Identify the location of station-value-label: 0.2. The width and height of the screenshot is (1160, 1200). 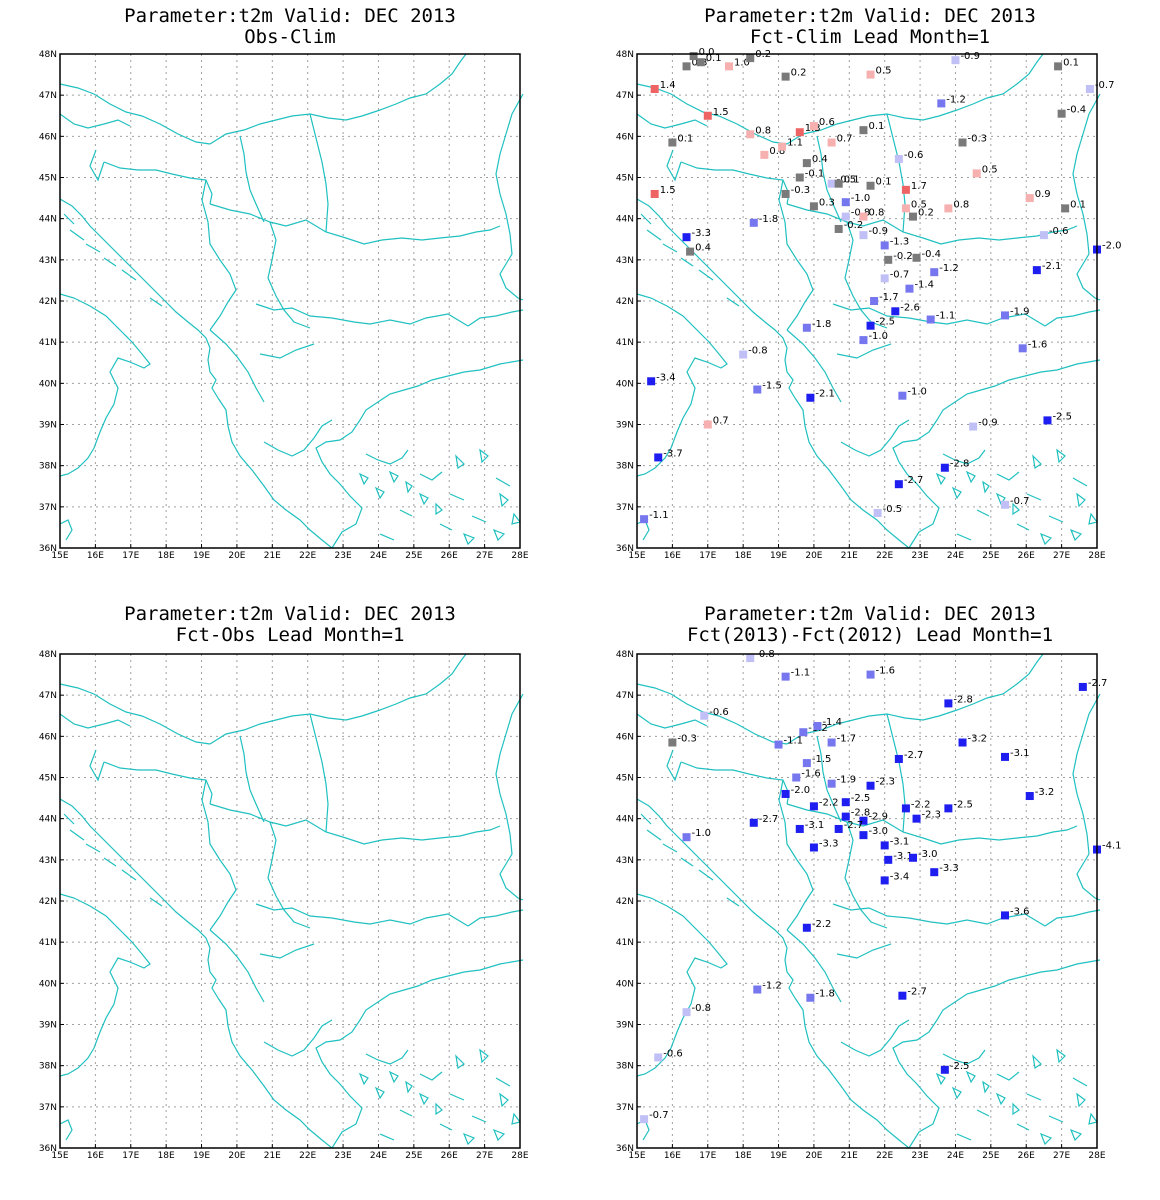
(799, 73).